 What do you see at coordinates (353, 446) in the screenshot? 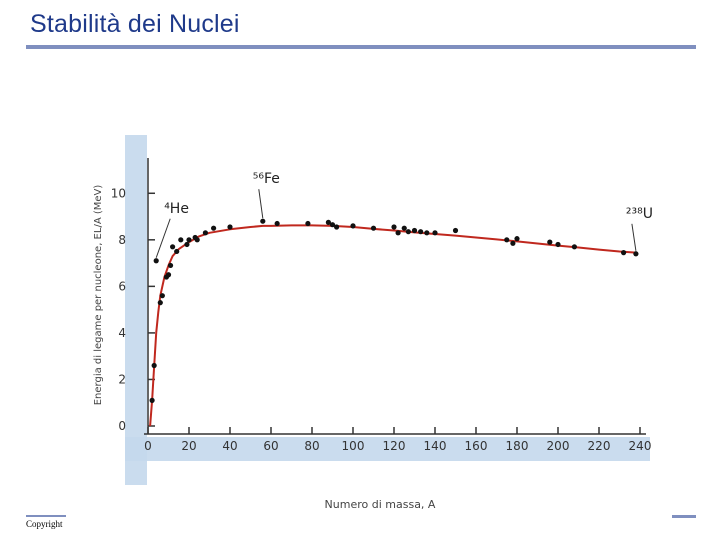
I see `x-tick-label: 100` at bounding box center [353, 446].